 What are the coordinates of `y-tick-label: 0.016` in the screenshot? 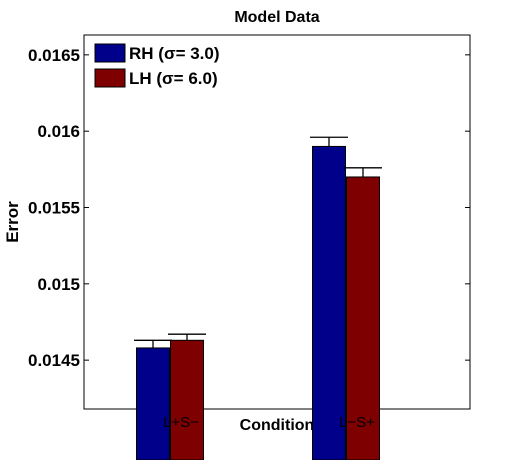 It's located at (58, 131).